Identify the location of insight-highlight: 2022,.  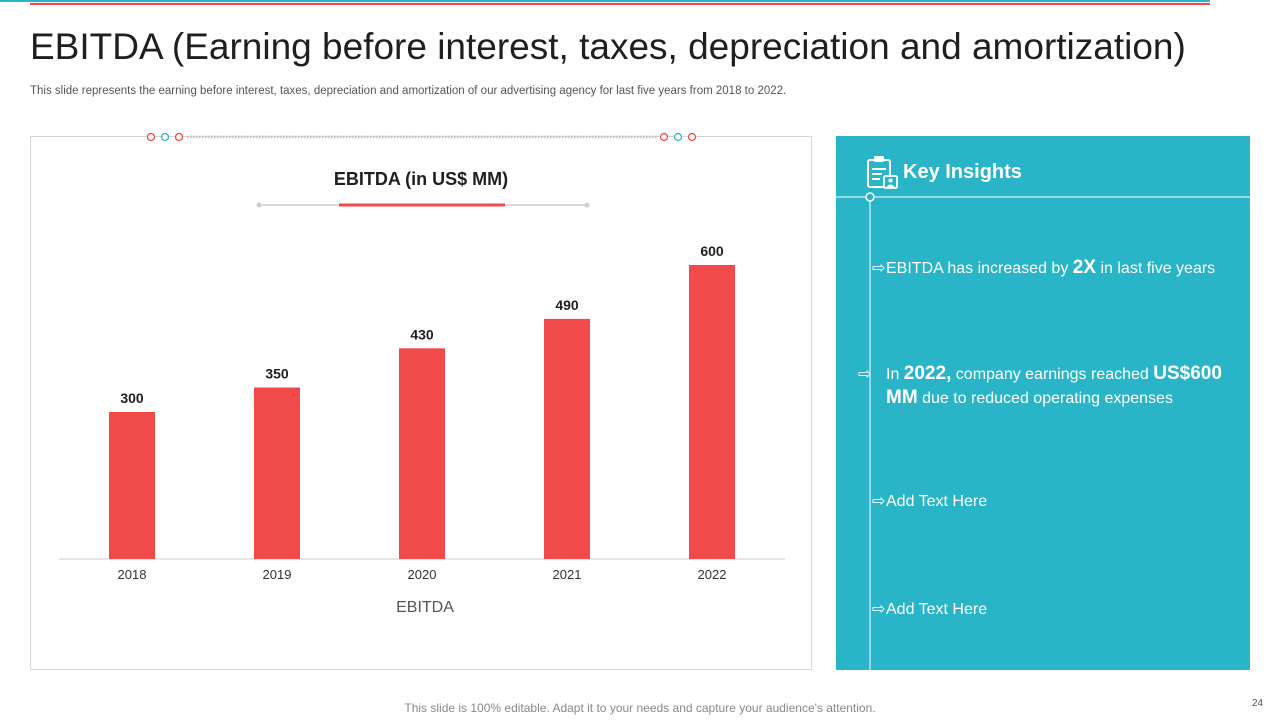
(927, 373).